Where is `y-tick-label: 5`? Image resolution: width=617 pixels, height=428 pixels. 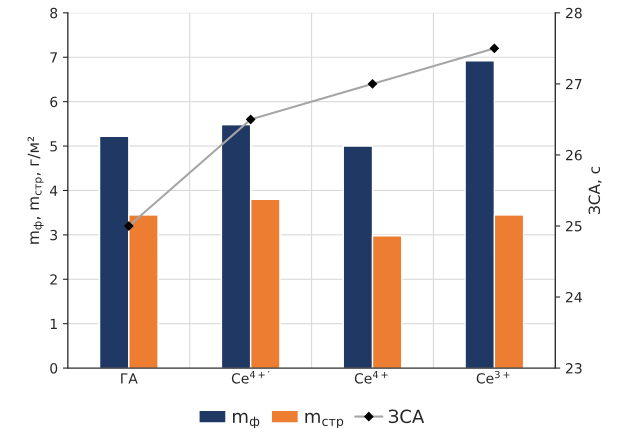 y-tick-label: 5 is located at coordinates (53, 146).